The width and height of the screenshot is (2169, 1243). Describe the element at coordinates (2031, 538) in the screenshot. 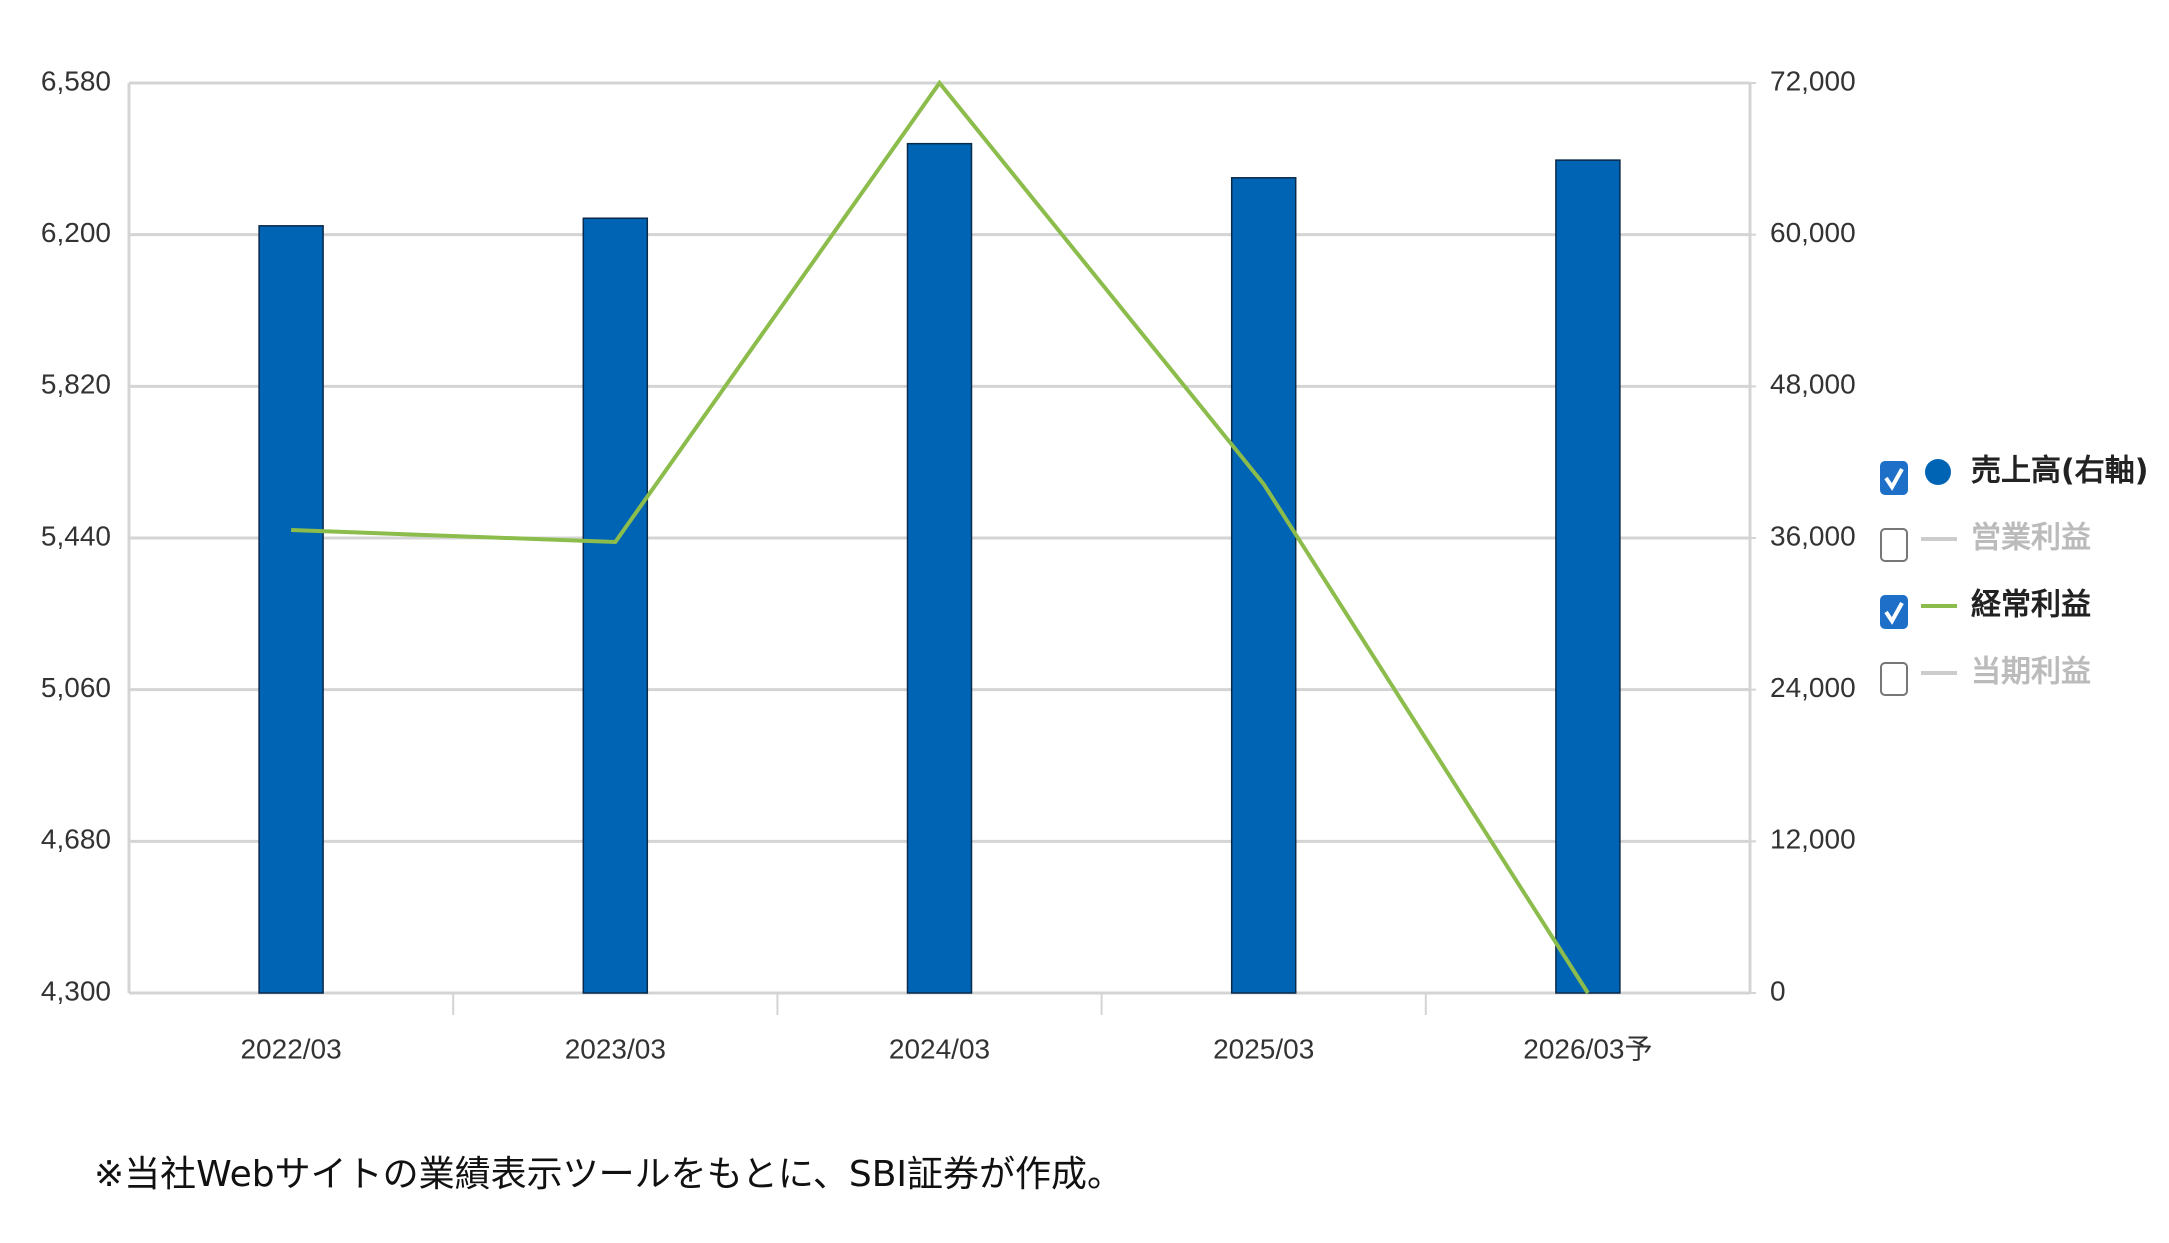

I see `legend-label: 営業利益` at that location.